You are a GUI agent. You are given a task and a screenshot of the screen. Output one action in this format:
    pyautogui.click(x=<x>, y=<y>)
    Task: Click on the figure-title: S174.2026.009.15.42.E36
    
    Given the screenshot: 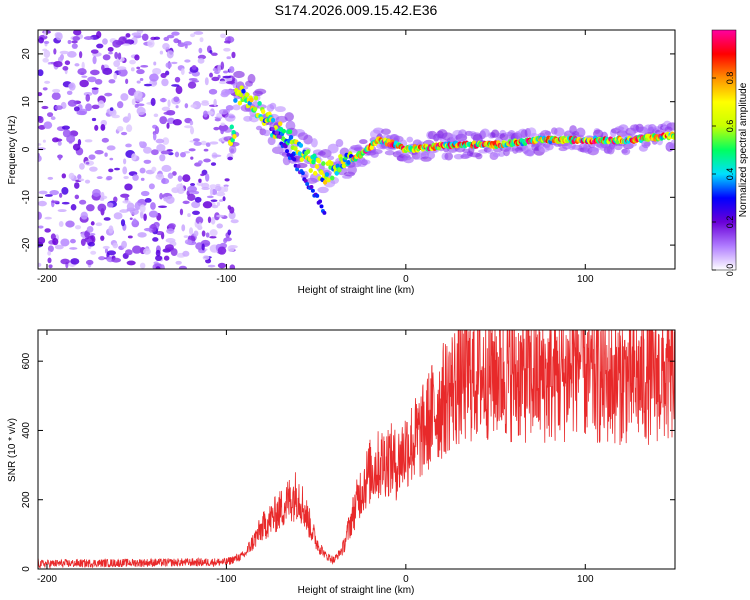 What is the action you would take?
    pyautogui.click(x=356, y=10)
    